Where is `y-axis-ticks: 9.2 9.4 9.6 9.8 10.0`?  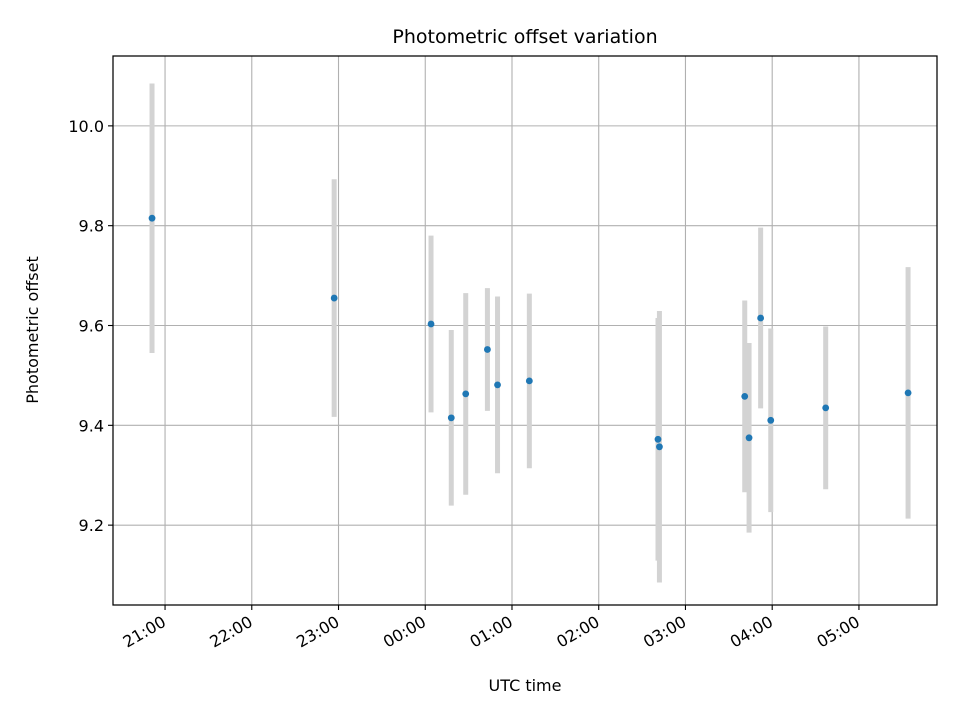 y-axis-ticks: 9.2 9.4 9.6 9.8 10.0 is located at coordinates (90, 326).